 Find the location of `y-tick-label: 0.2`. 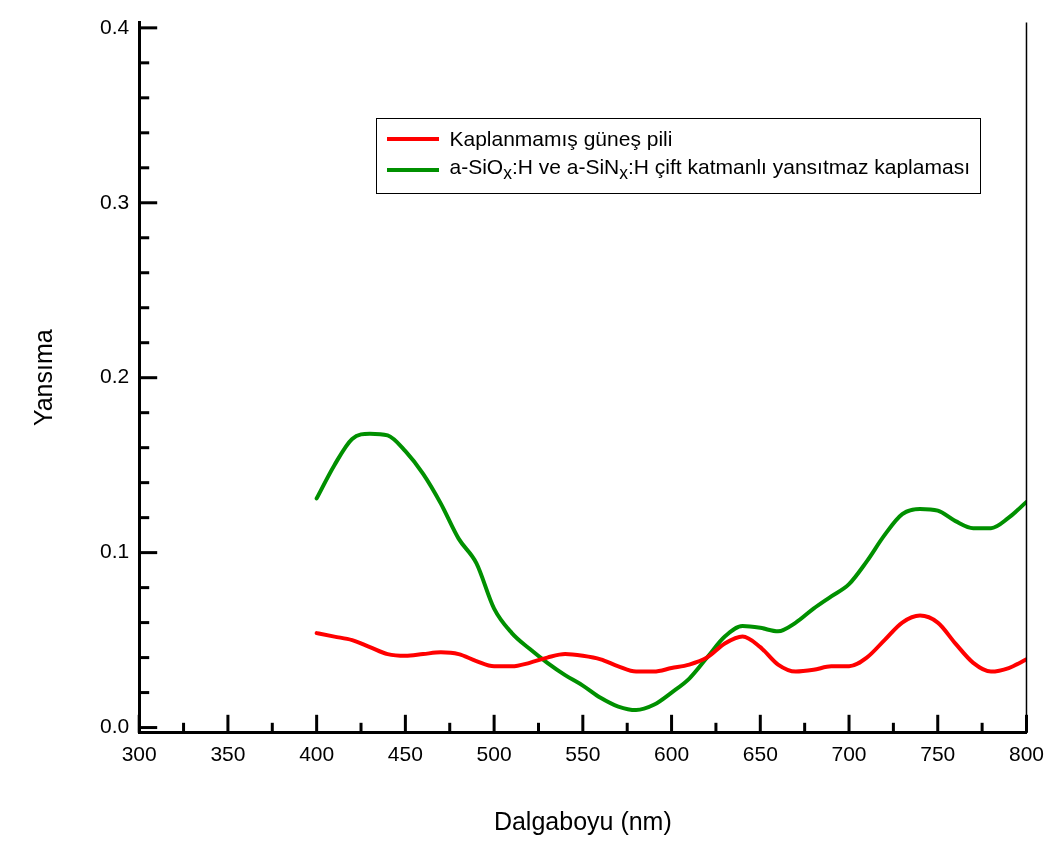

y-tick-label: 0.2 is located at coordinates (114, 376).